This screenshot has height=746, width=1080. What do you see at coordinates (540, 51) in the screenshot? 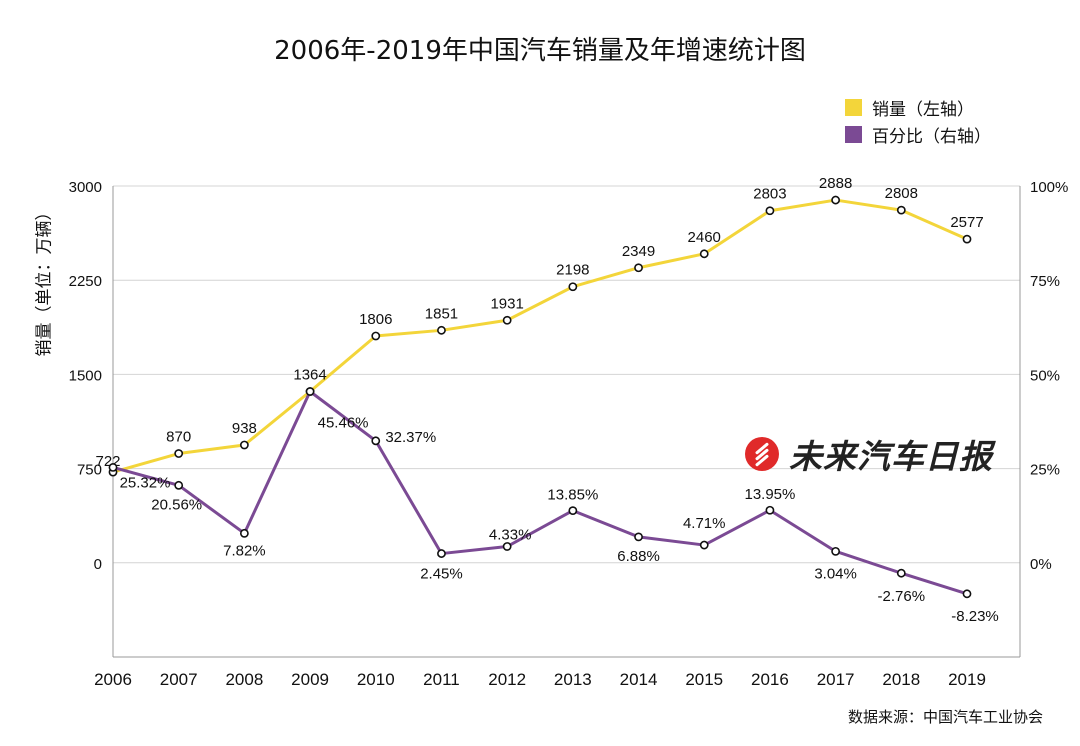
I see `chart-title: 2006年-2019年中国汽车销量及年增速统计图` at bounding box center [540, 51].